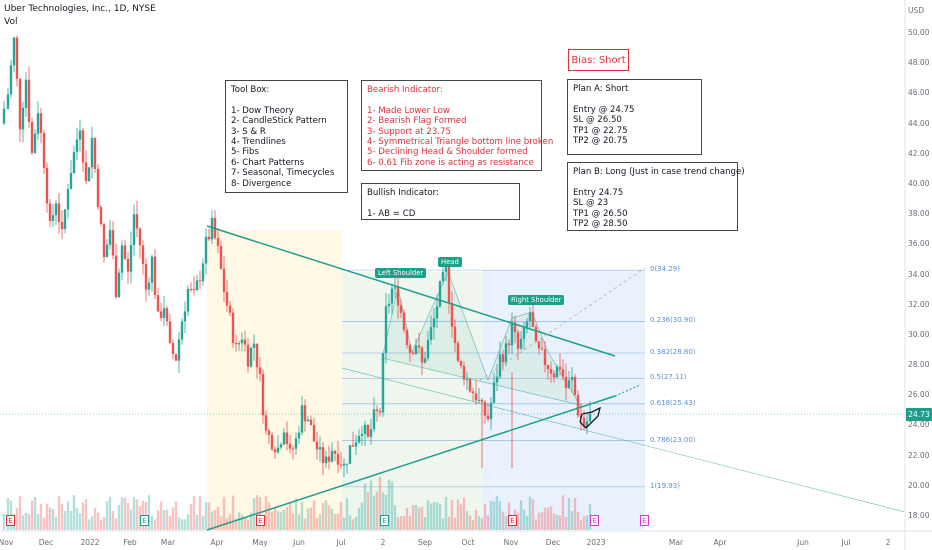 The width and height of the screenshot is (932, 550). Describe the element at coordinates (450, 162) in the screenshot. I see `bearish-item: 6- 0.61 Fib zone is acting as resistance` at that location.